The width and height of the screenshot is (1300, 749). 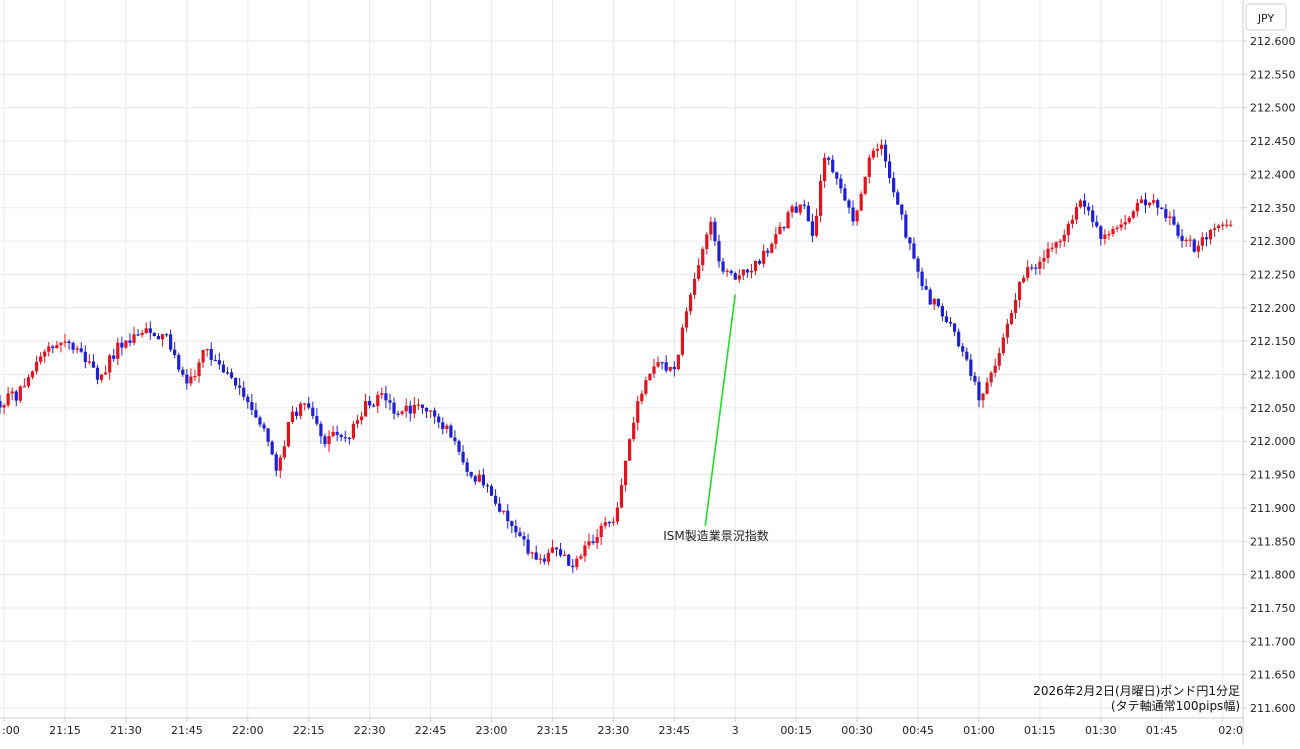 I want to click on x-tick-label: 22:45, so click(x=431, y=730).